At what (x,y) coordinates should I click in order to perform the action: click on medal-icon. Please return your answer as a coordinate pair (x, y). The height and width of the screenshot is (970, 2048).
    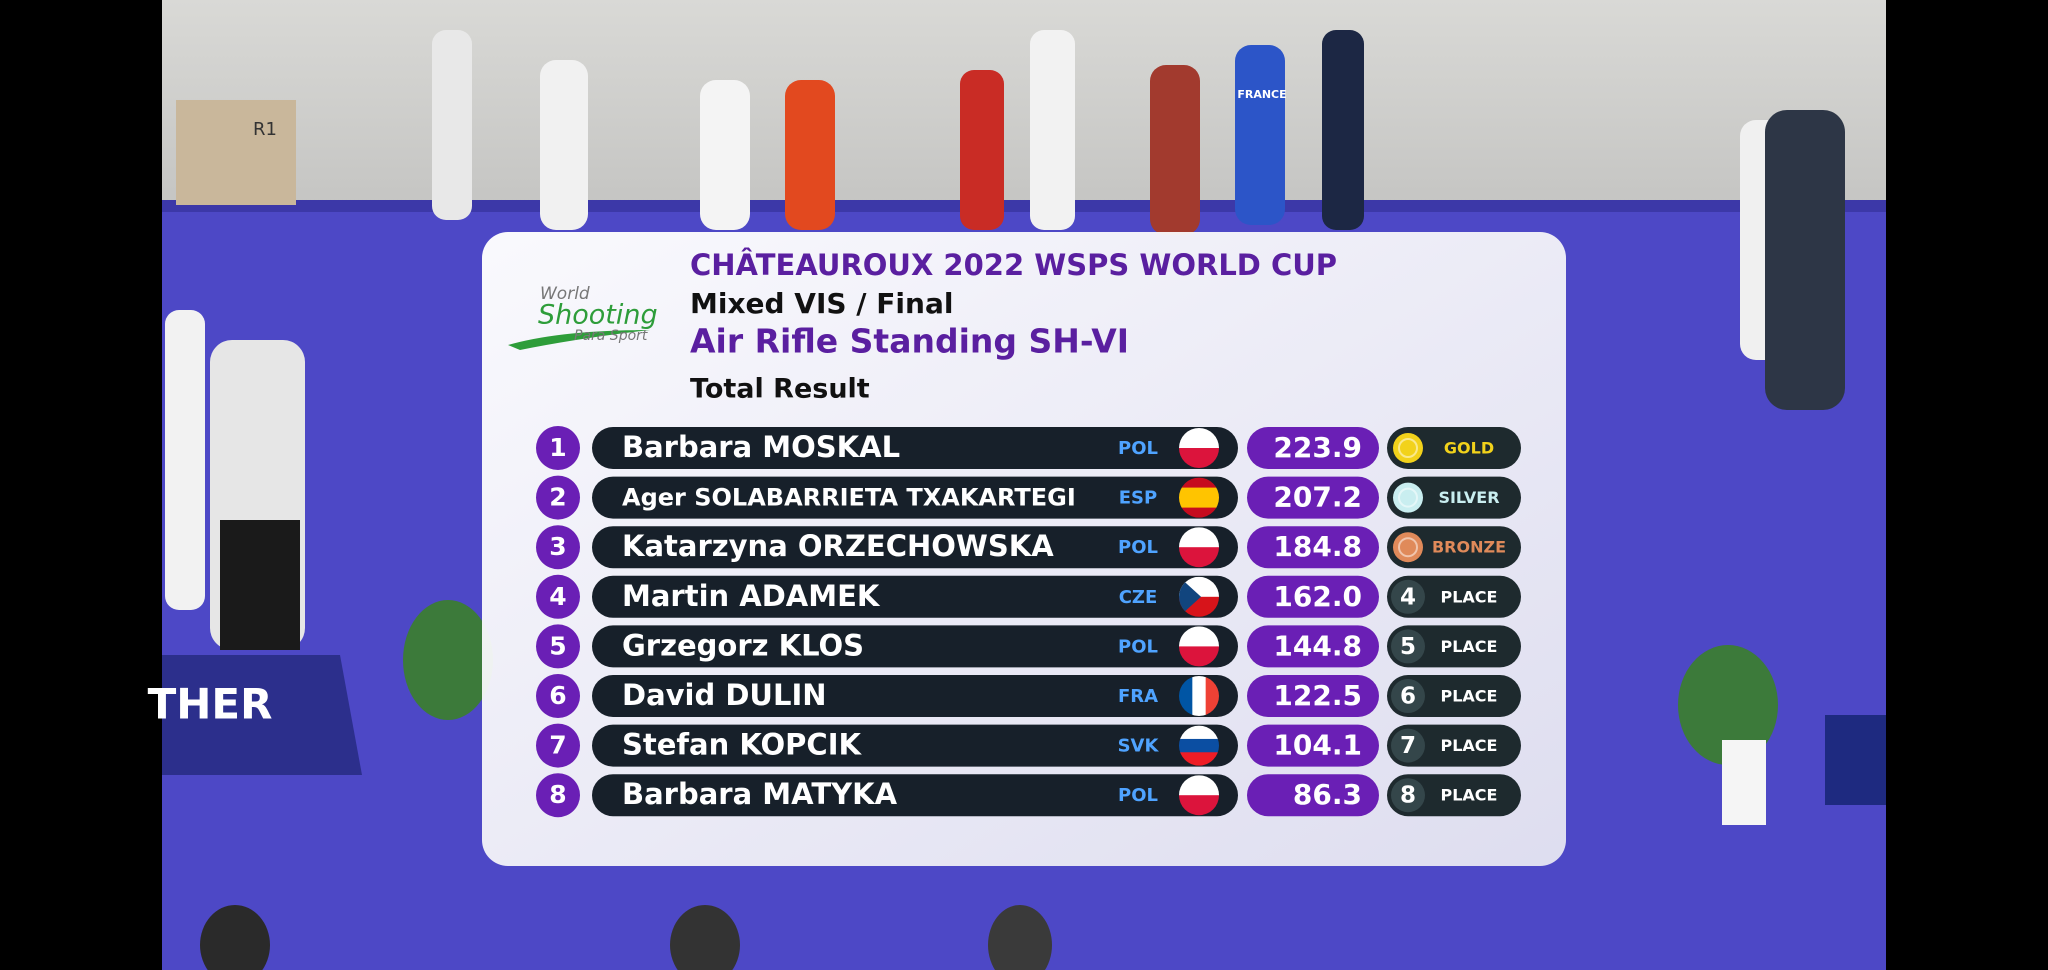
    Looking at the image, I should click on (1408, 547).